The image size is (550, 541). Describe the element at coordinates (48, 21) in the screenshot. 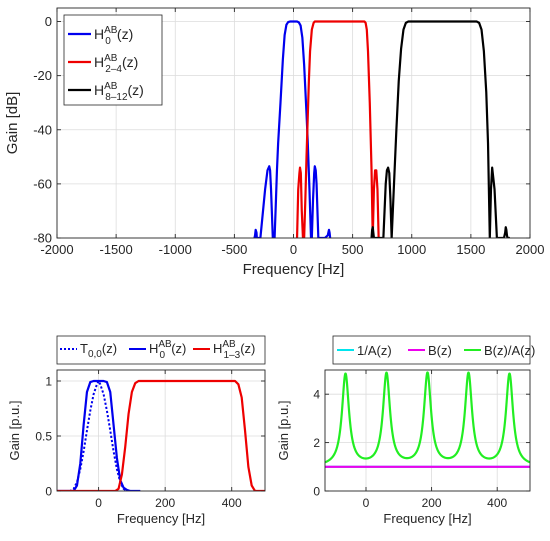

I see `y-tick-label-0: 0` at that location.